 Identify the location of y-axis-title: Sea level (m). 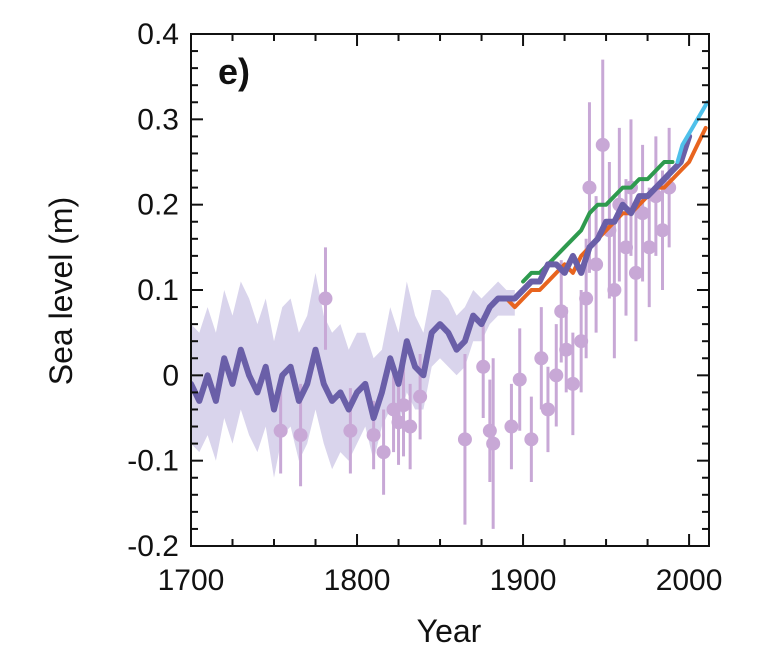
(61, 291).